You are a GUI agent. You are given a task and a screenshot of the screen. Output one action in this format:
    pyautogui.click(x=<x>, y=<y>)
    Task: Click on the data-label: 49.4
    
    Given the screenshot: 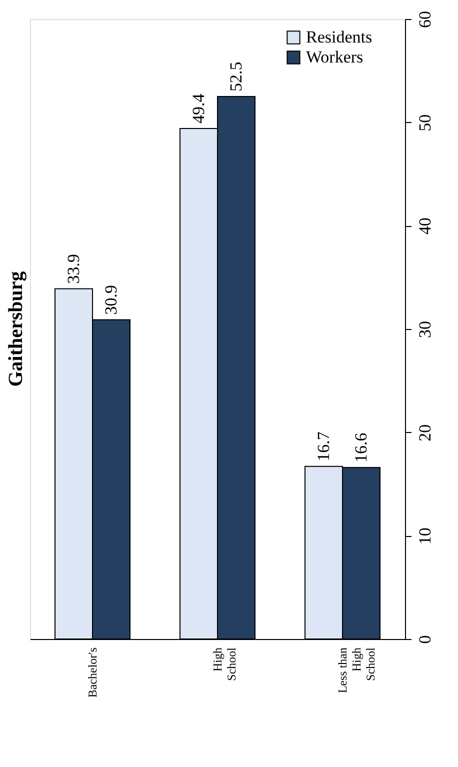 What is the action you would take?
    pyautogui.click(x=198, y=108)
    